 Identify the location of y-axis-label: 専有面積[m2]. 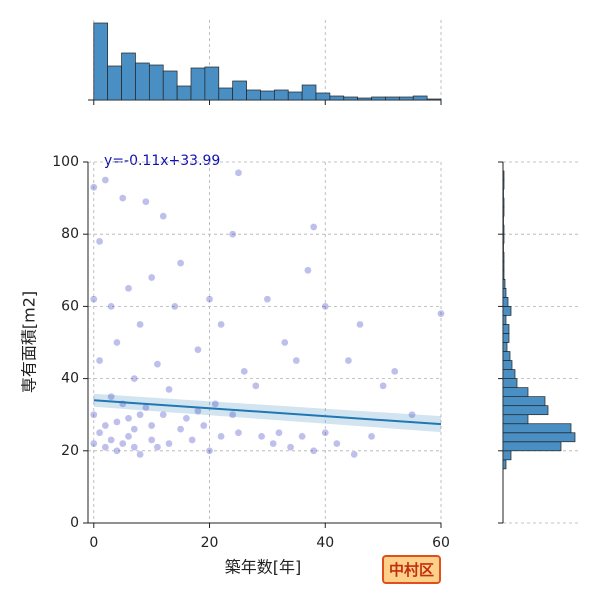
(29, 342).